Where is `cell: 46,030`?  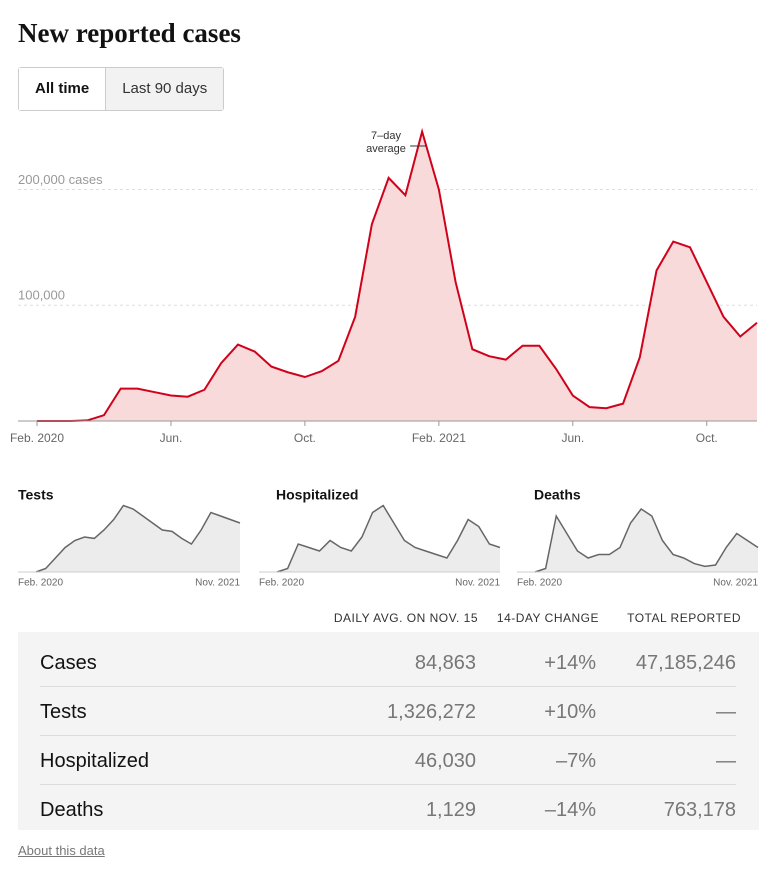
cell: 46,030 is located at coordinates (445, 761).